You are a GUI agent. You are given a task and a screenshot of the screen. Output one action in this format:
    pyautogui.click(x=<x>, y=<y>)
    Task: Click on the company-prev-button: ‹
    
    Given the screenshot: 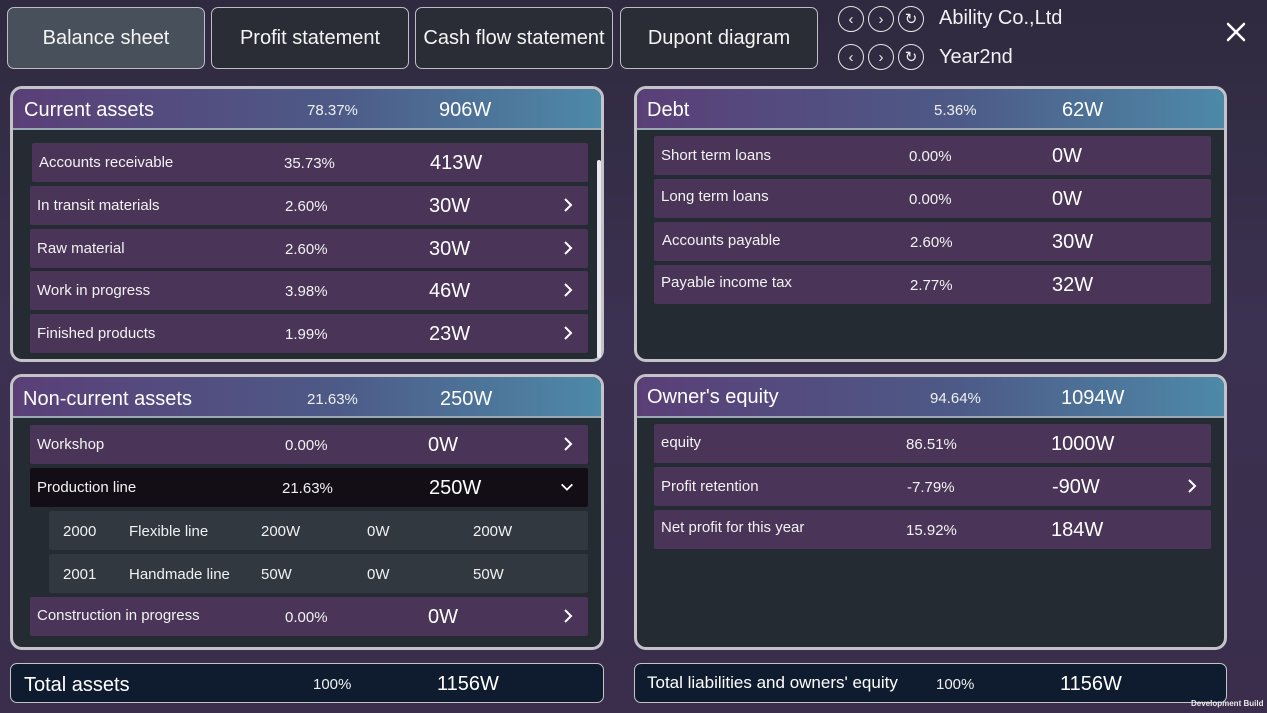 What is the action you would take?
    pyautogui.click(x=851, y=19)
    